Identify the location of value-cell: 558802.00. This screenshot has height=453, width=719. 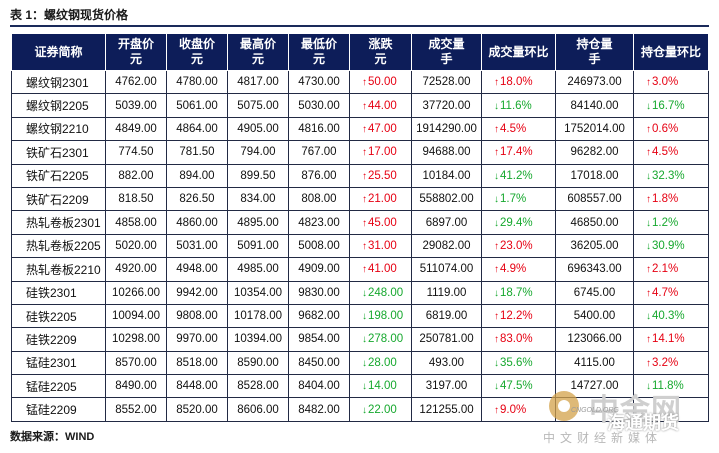
(446, 199).